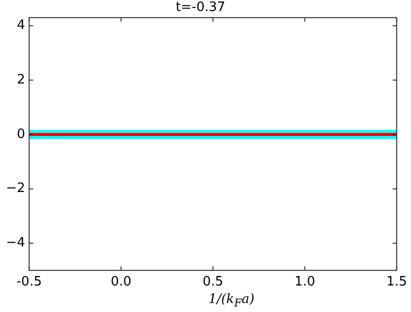 This screenshot has height=312, width=411. What do you see at coordinates (397, 282) in the screenshot?
I see `x-tick-label: 1.5` at bounding box center [397, 282].